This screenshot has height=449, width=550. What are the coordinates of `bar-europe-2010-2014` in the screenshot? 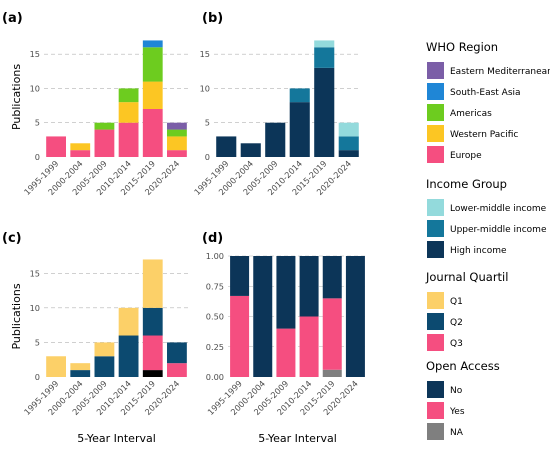 It's located at (128, 139).